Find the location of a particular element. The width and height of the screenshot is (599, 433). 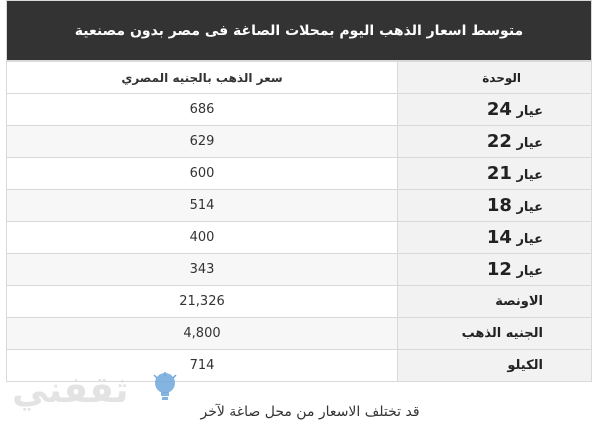

table-row: 400 عيار 14 is located at coordinates (299, 237).